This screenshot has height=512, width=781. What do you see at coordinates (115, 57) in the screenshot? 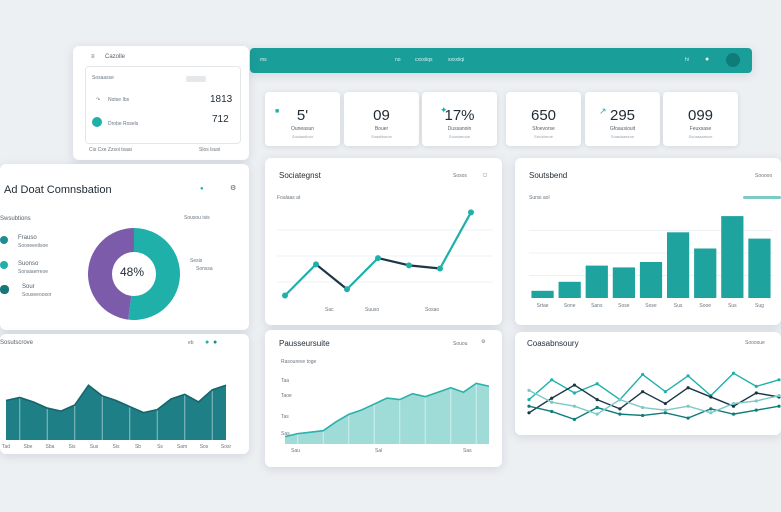
I see `mini-panel-title: Cazolle` at bounding box center [115, 57].